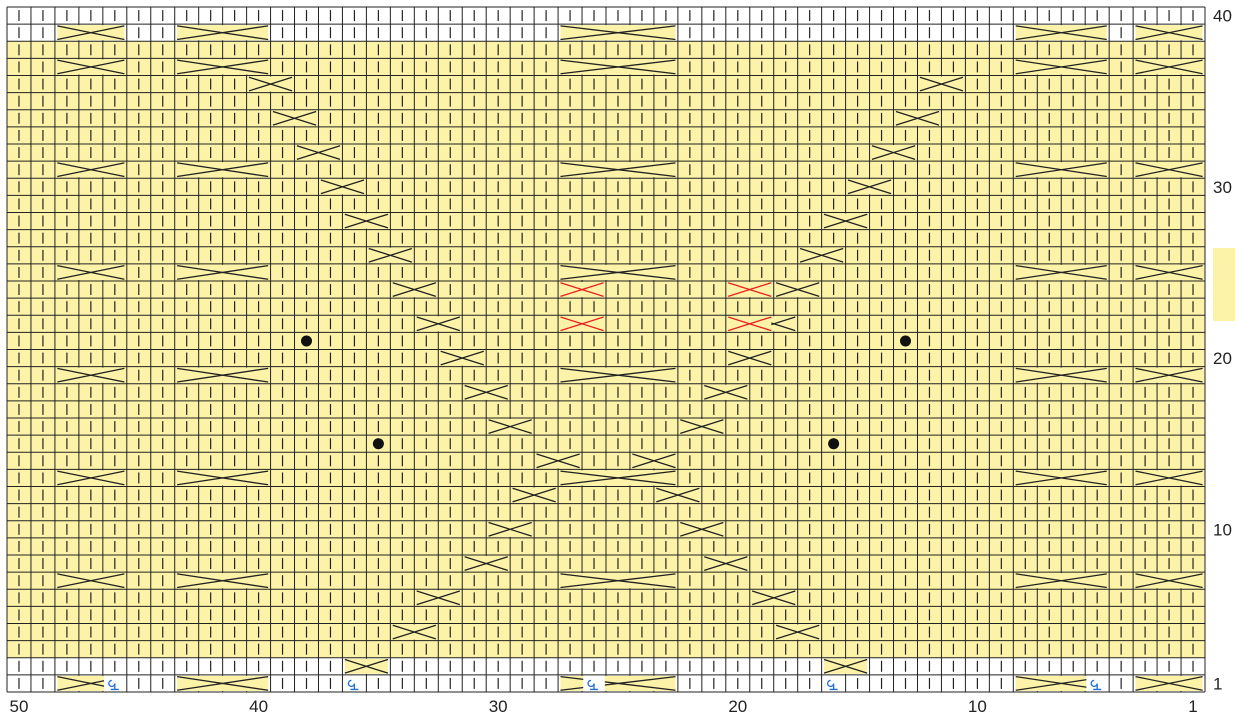 This screenshot has height=717, width=1235. What do you see at coordinates (258, 706) in the screenshot?
I see `col-label: 40` at bounding box center [258, 706].